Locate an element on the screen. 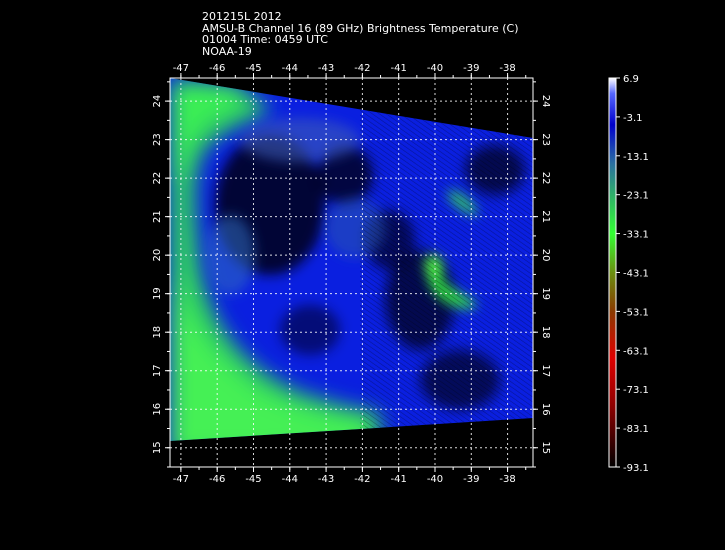  colorbar-tick-label: 6.9 is located at coordinates (631, 79).